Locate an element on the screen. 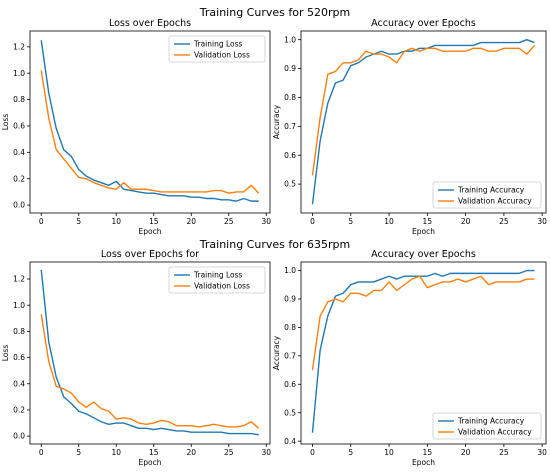 Image resolution: width=550 pixels, height=472 pixels. axes-title: Loss over Epochs for is located at coordinates (150, 254).